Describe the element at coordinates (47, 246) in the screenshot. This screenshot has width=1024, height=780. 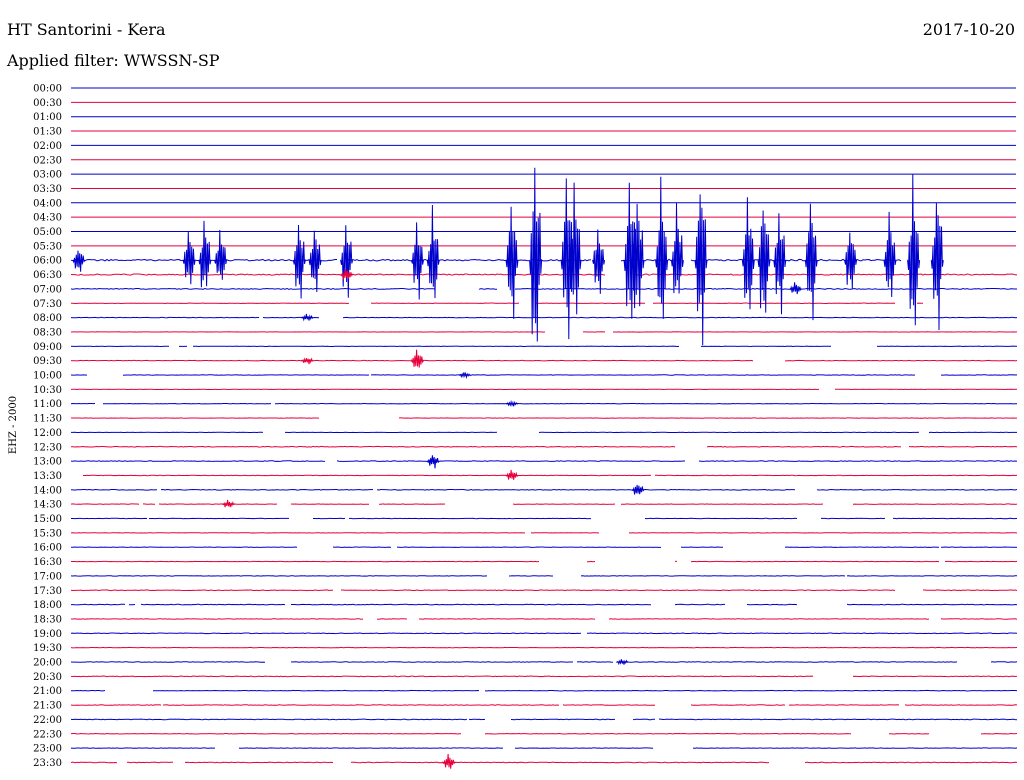
I see `y-tick-label: 05:30` at that location.